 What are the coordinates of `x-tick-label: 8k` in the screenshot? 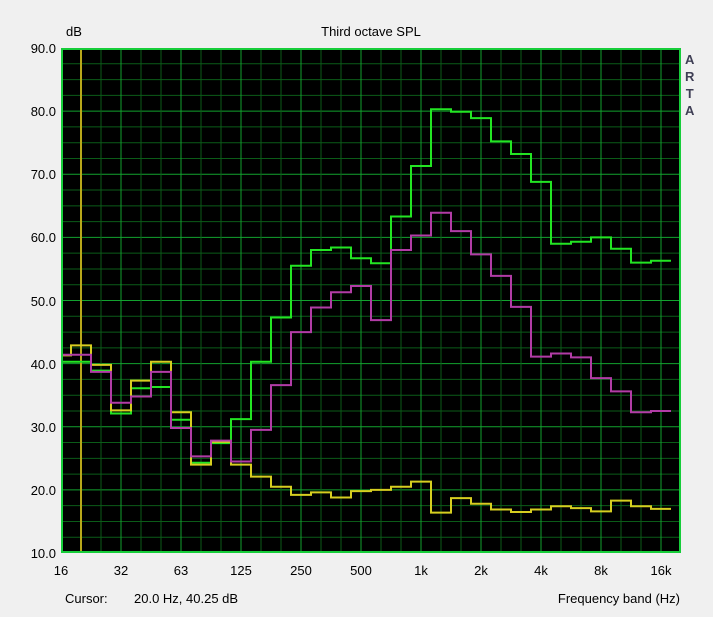 It's located at (601, 570).